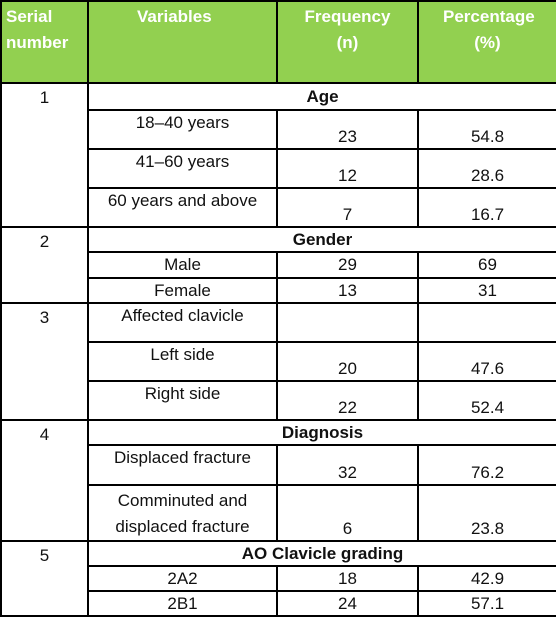 The width and height of the screenshot is (556, 618). Describe the element at coordinates (486, 400) in the screenshot. I see `percentage-cell: 52.4` at that location.